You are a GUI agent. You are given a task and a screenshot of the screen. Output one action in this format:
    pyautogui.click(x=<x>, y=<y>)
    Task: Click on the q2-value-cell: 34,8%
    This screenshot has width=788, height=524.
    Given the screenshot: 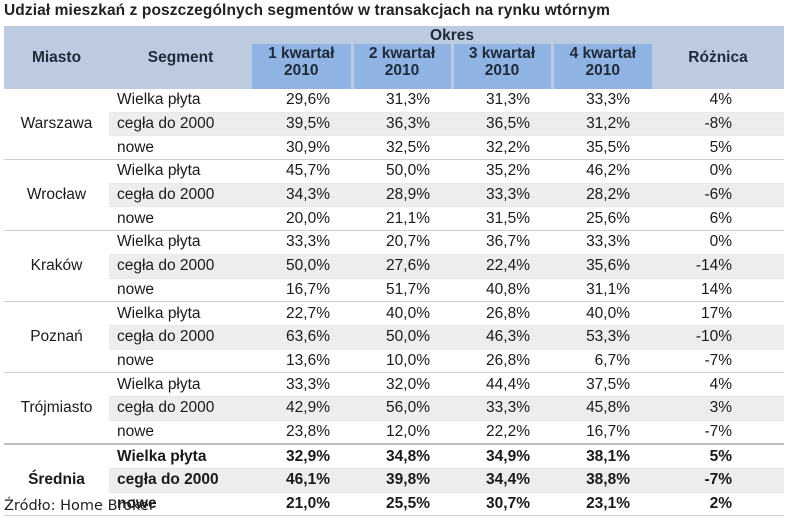 What is the action you would take?
    pyautogui.click(x=402, y=456)
    